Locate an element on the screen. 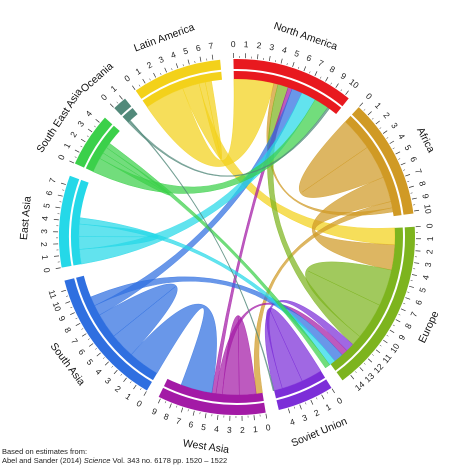  tick-label-europe-0: 0 is located at coordinates (430, 226).